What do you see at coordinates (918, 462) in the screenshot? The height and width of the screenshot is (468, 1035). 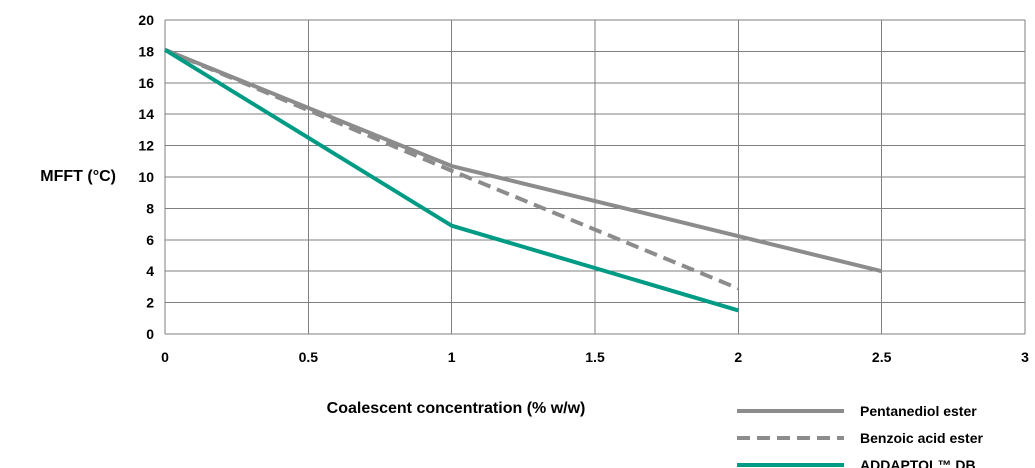 I see `legend-label: ADDAPTOL™ DB` at bounding box center [918, 462].